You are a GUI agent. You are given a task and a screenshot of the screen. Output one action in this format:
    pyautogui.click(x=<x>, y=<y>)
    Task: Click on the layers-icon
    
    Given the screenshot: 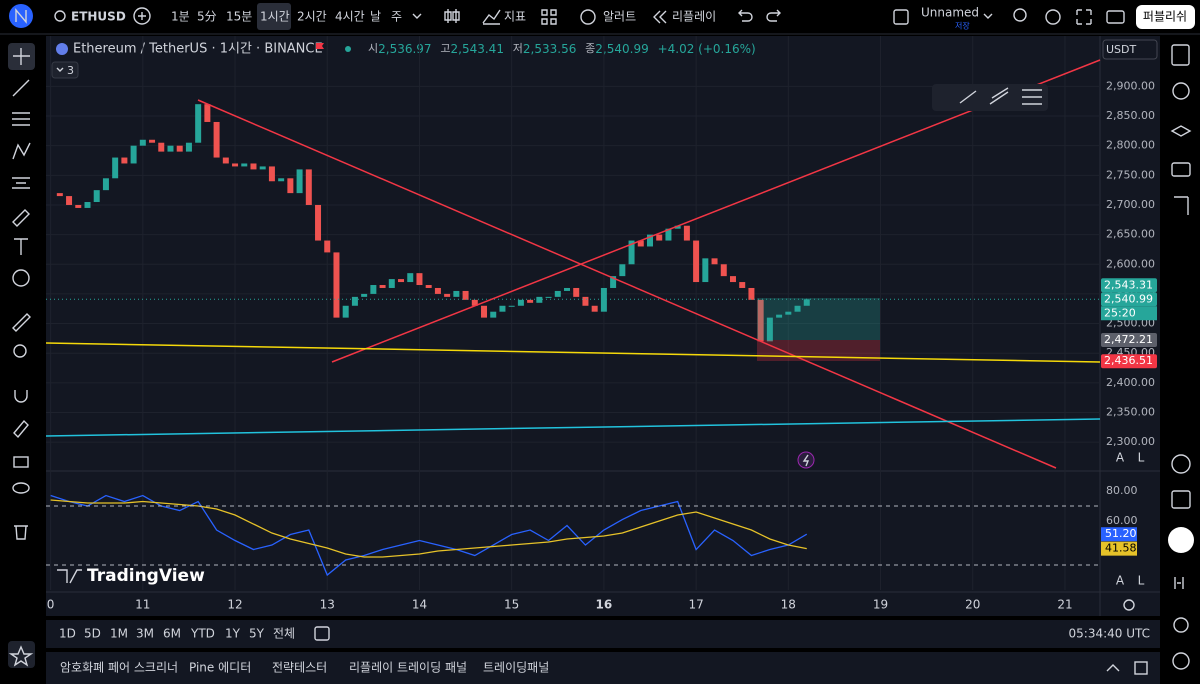 What is the action you would take?
    pyautogui.click(x=1181, y=131)
    